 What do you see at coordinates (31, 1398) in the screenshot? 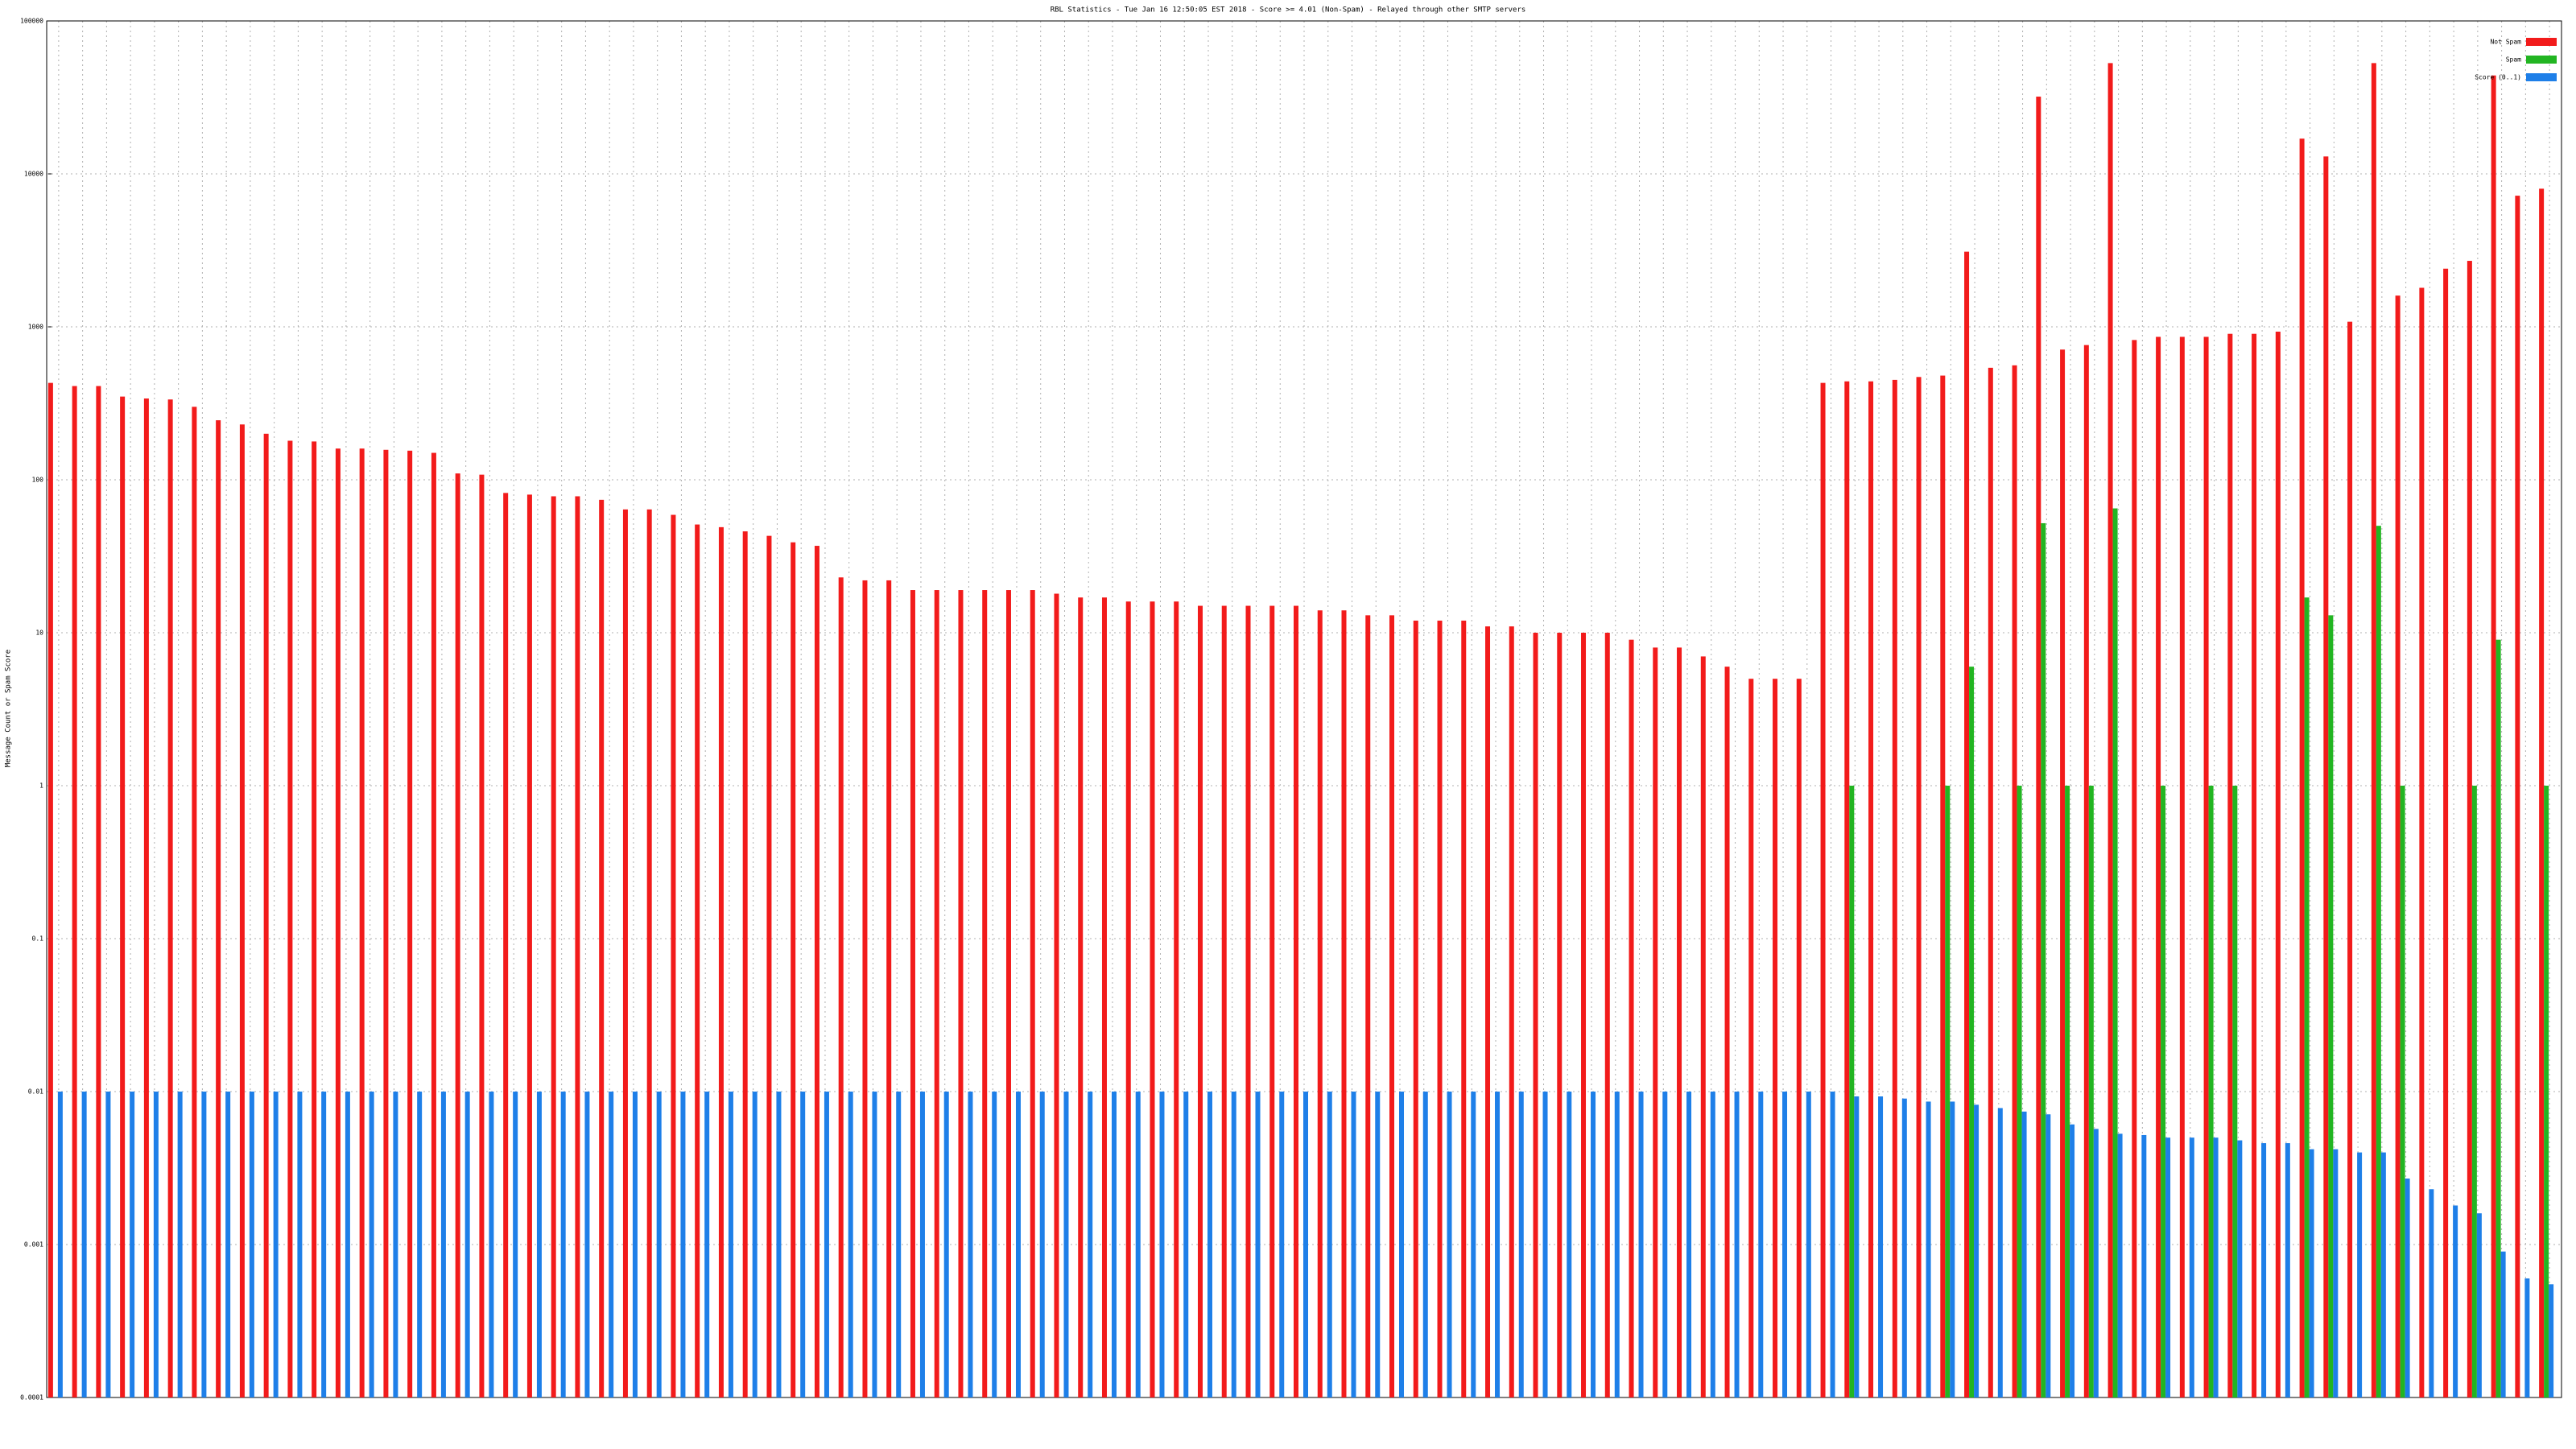
I see `y-tick-label: 0.0001` at bounding box center [31, 1398].